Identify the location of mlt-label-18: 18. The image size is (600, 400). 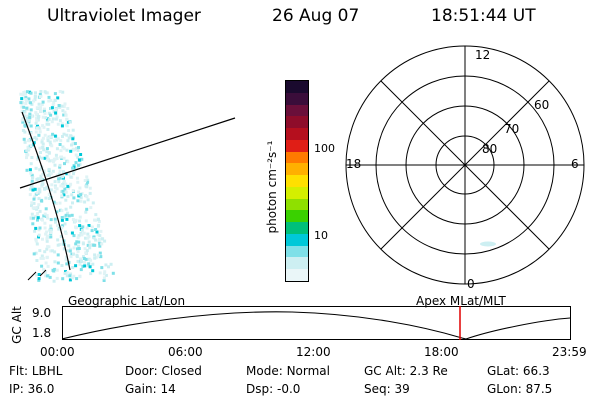
(353, 164).